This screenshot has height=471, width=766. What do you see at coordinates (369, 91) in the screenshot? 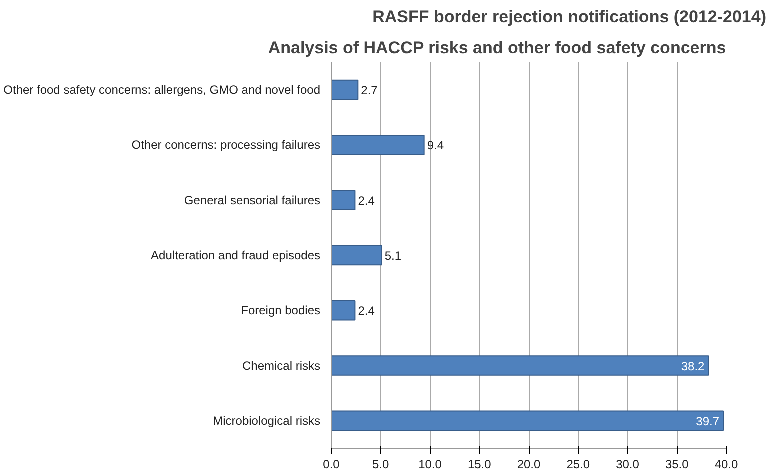
I see `data-label: 2.7` at bounding box center [369, 91].